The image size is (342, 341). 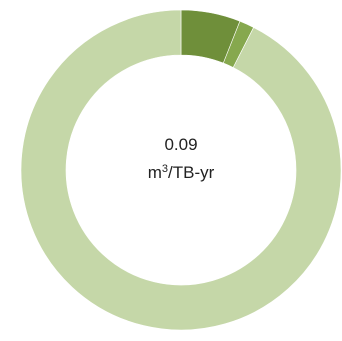 I want to click on unit-prefix: m, so click(x=154, y=172).